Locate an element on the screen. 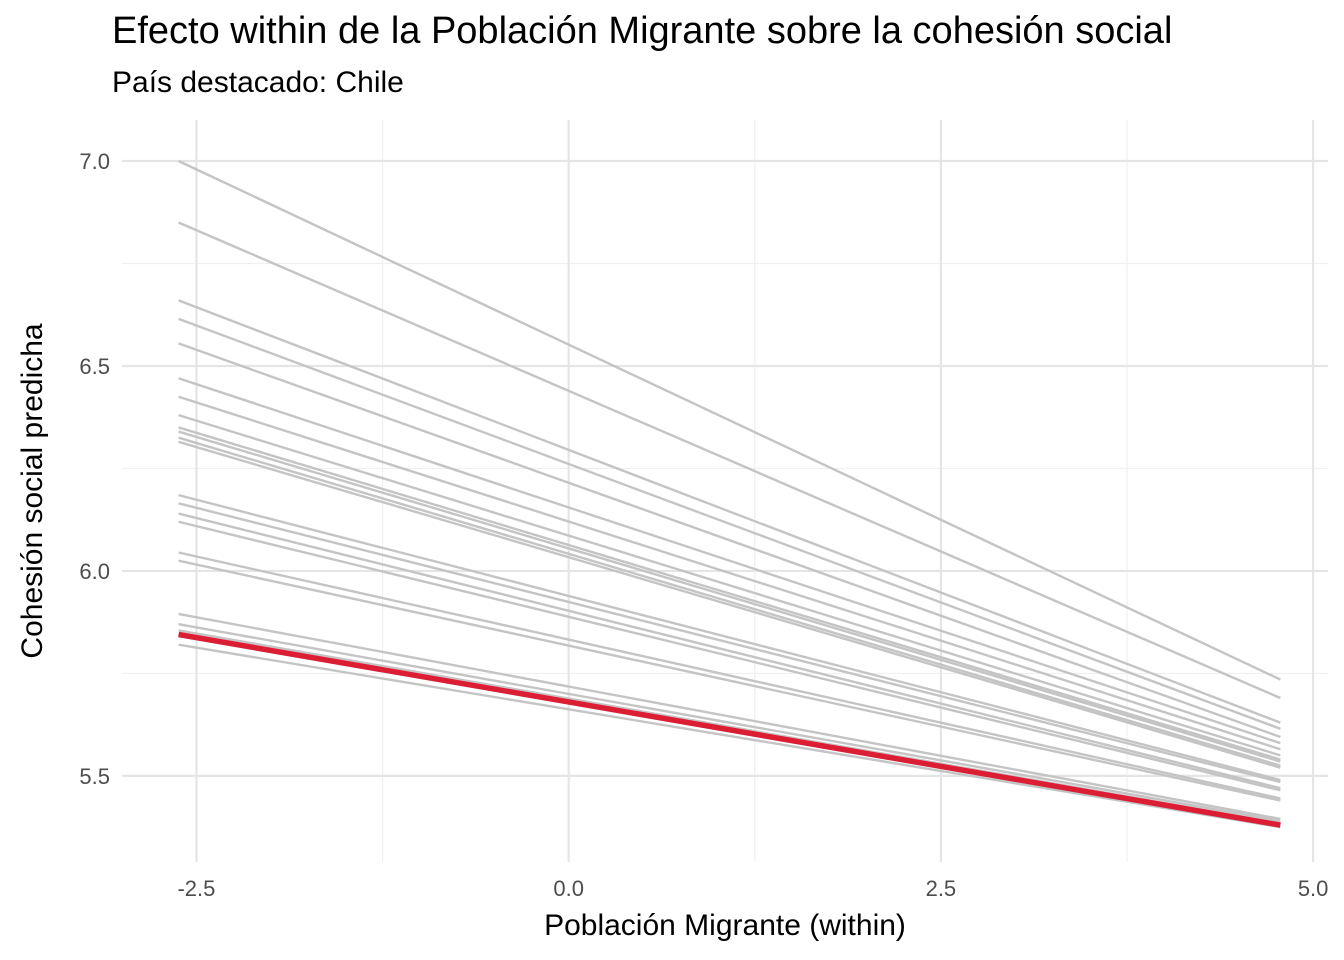 The width and height of the screenshot is (1344, 960). y-tick-label: 5.5 is located at coordinates (94, 776).